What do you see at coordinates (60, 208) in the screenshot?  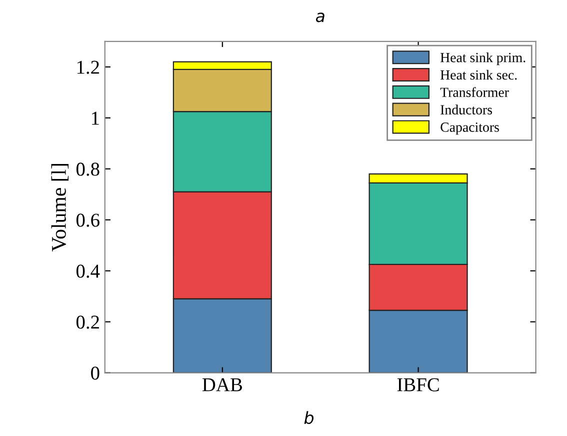 I see `y-axis-title: Volume [l]` at bounding box center [60, 208].